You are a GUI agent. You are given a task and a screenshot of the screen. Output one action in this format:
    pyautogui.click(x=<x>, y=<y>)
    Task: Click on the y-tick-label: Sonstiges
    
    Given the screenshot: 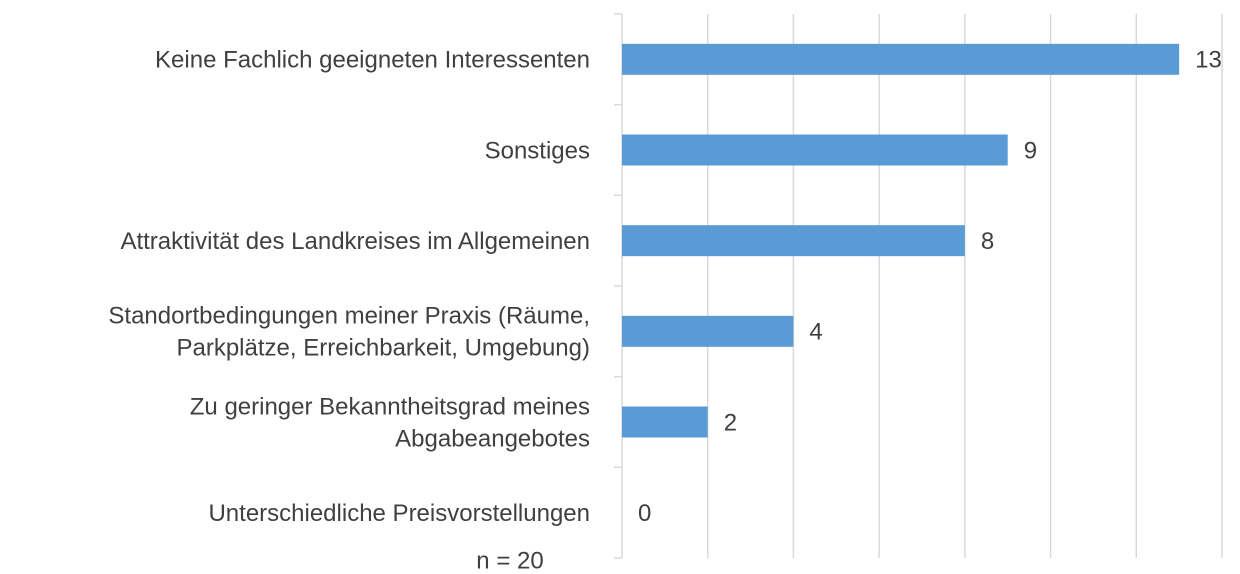 What is the action you would take?
    pyautogui.click(x=537, y=150)
    